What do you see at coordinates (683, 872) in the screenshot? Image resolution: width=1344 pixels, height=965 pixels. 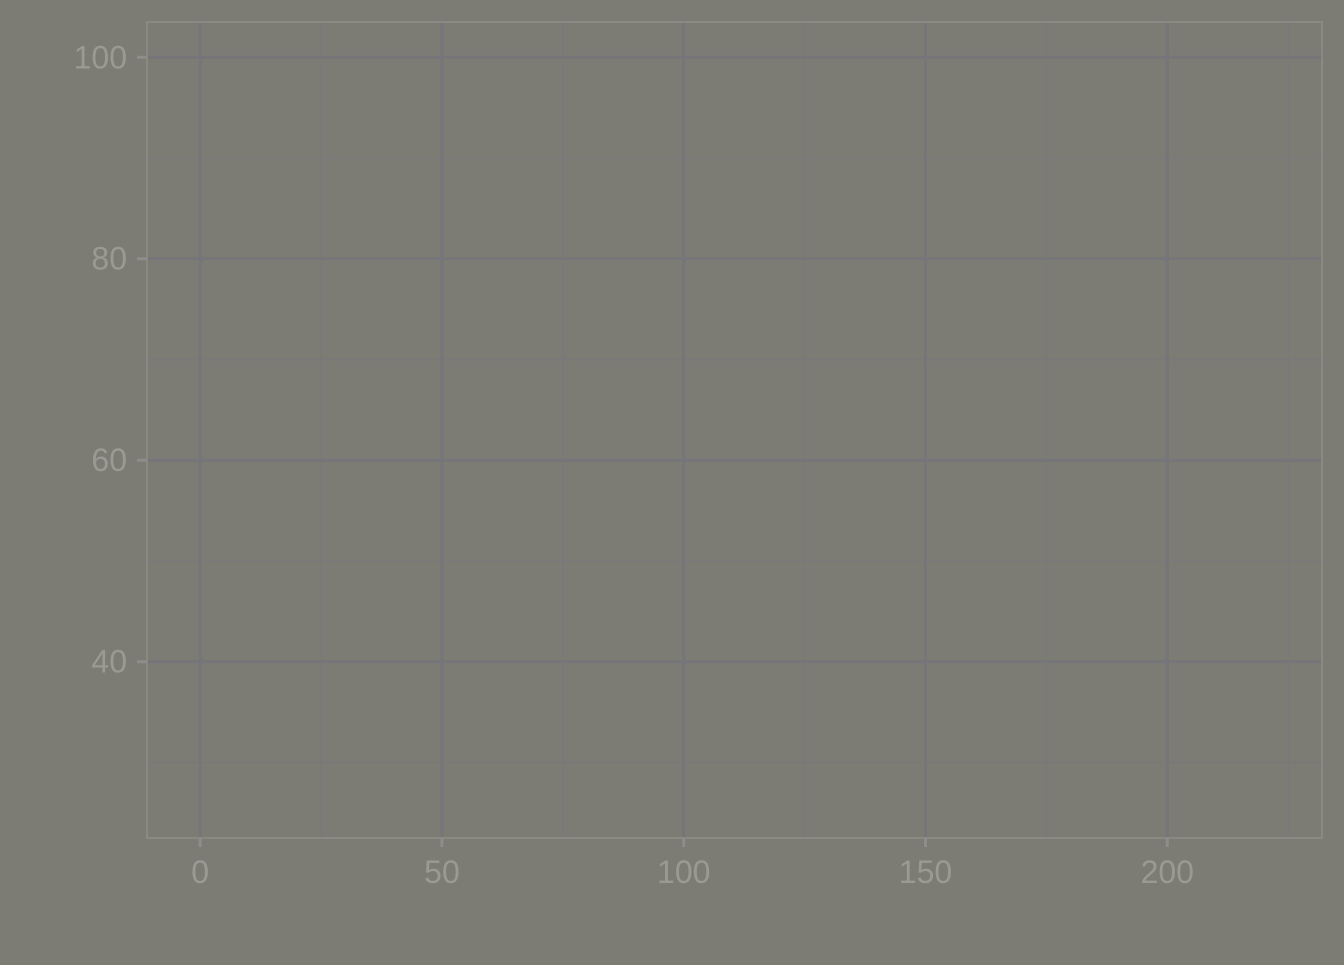 I see `x-tick-label: 100` at bounding box center [683, 872].